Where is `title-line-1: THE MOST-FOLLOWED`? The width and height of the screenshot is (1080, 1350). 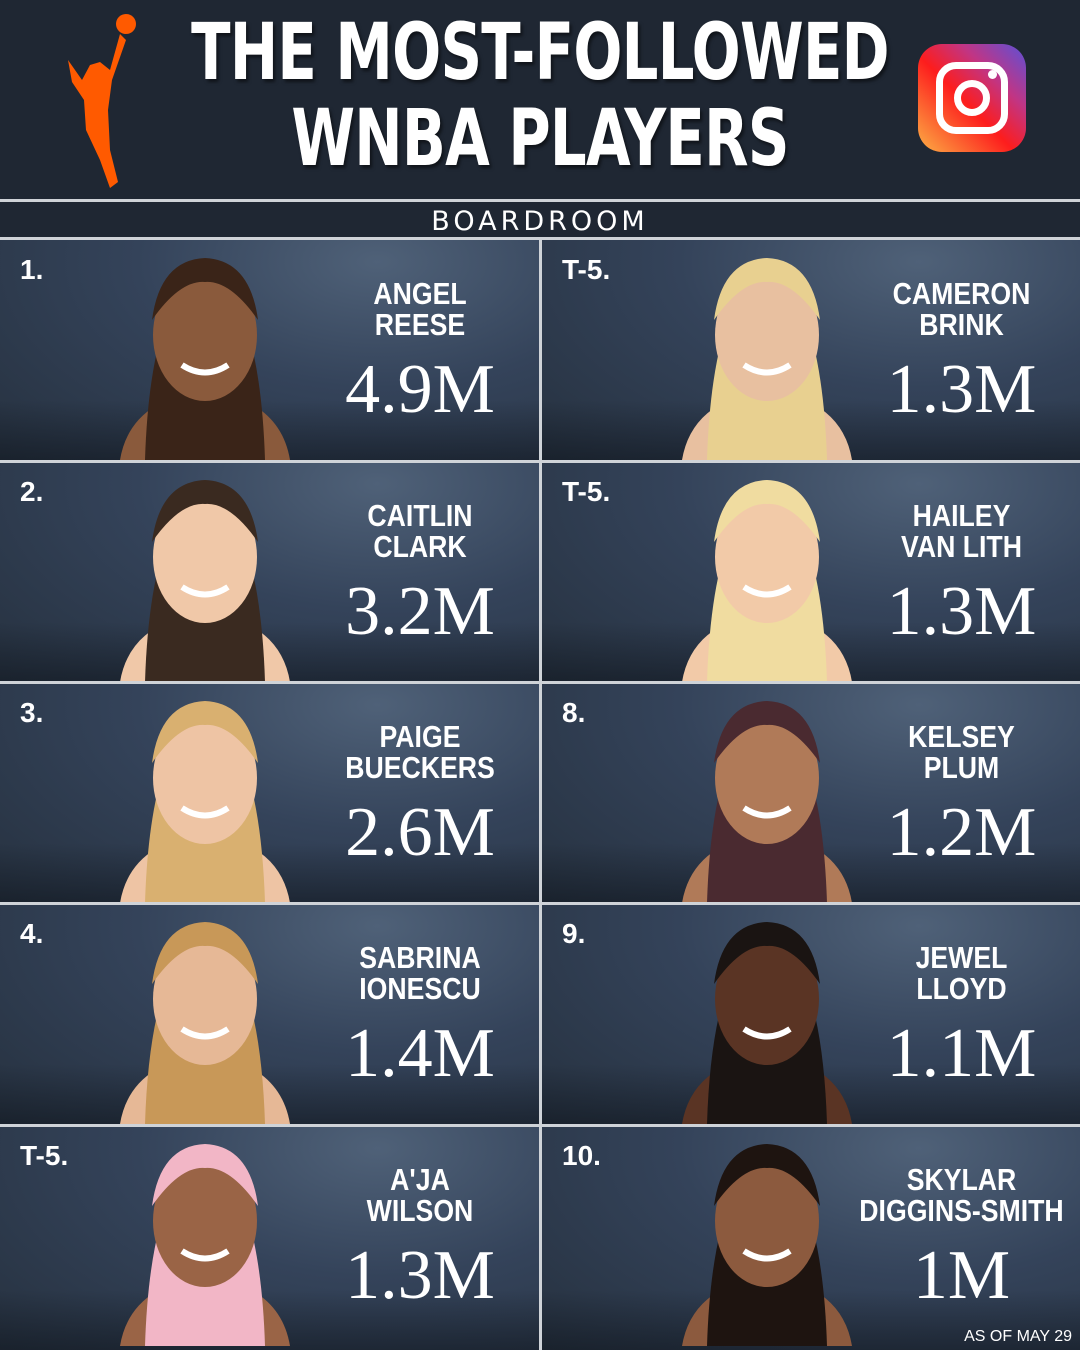 title-line-1: THE MOST-FOLLOWED is located at coordinates (540, 53).